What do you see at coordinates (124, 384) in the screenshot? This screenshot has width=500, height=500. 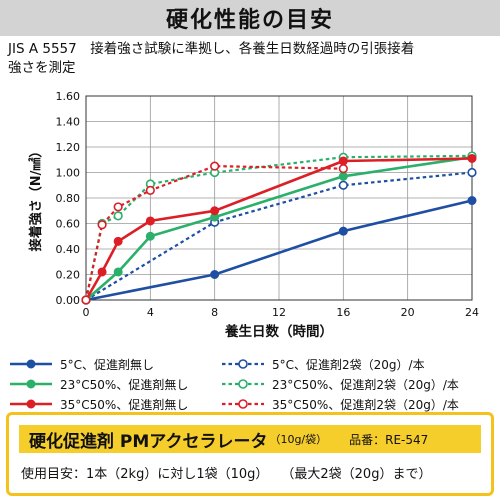 I see `legend-label: 23°C50%、促進剤無し` at bounding box center [124, 384].